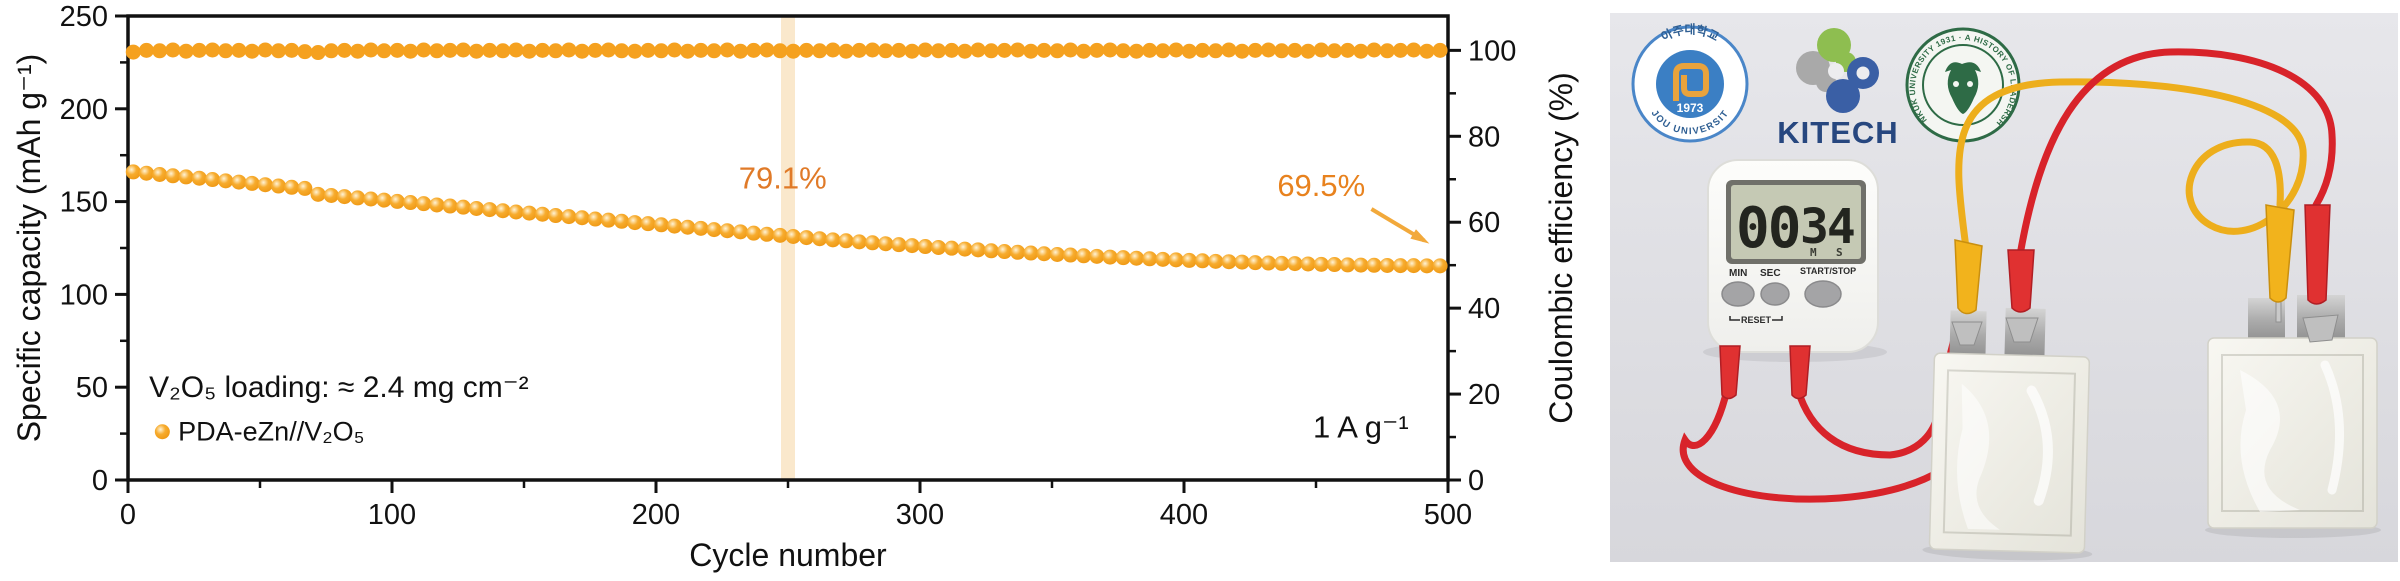 The width and height of the screenshot is (2400, 581). What do you see at coordinates (1770, 273) in the screenshot?
I see `timer-sec-button-label: SEC` at bounding box center [1770, 273].